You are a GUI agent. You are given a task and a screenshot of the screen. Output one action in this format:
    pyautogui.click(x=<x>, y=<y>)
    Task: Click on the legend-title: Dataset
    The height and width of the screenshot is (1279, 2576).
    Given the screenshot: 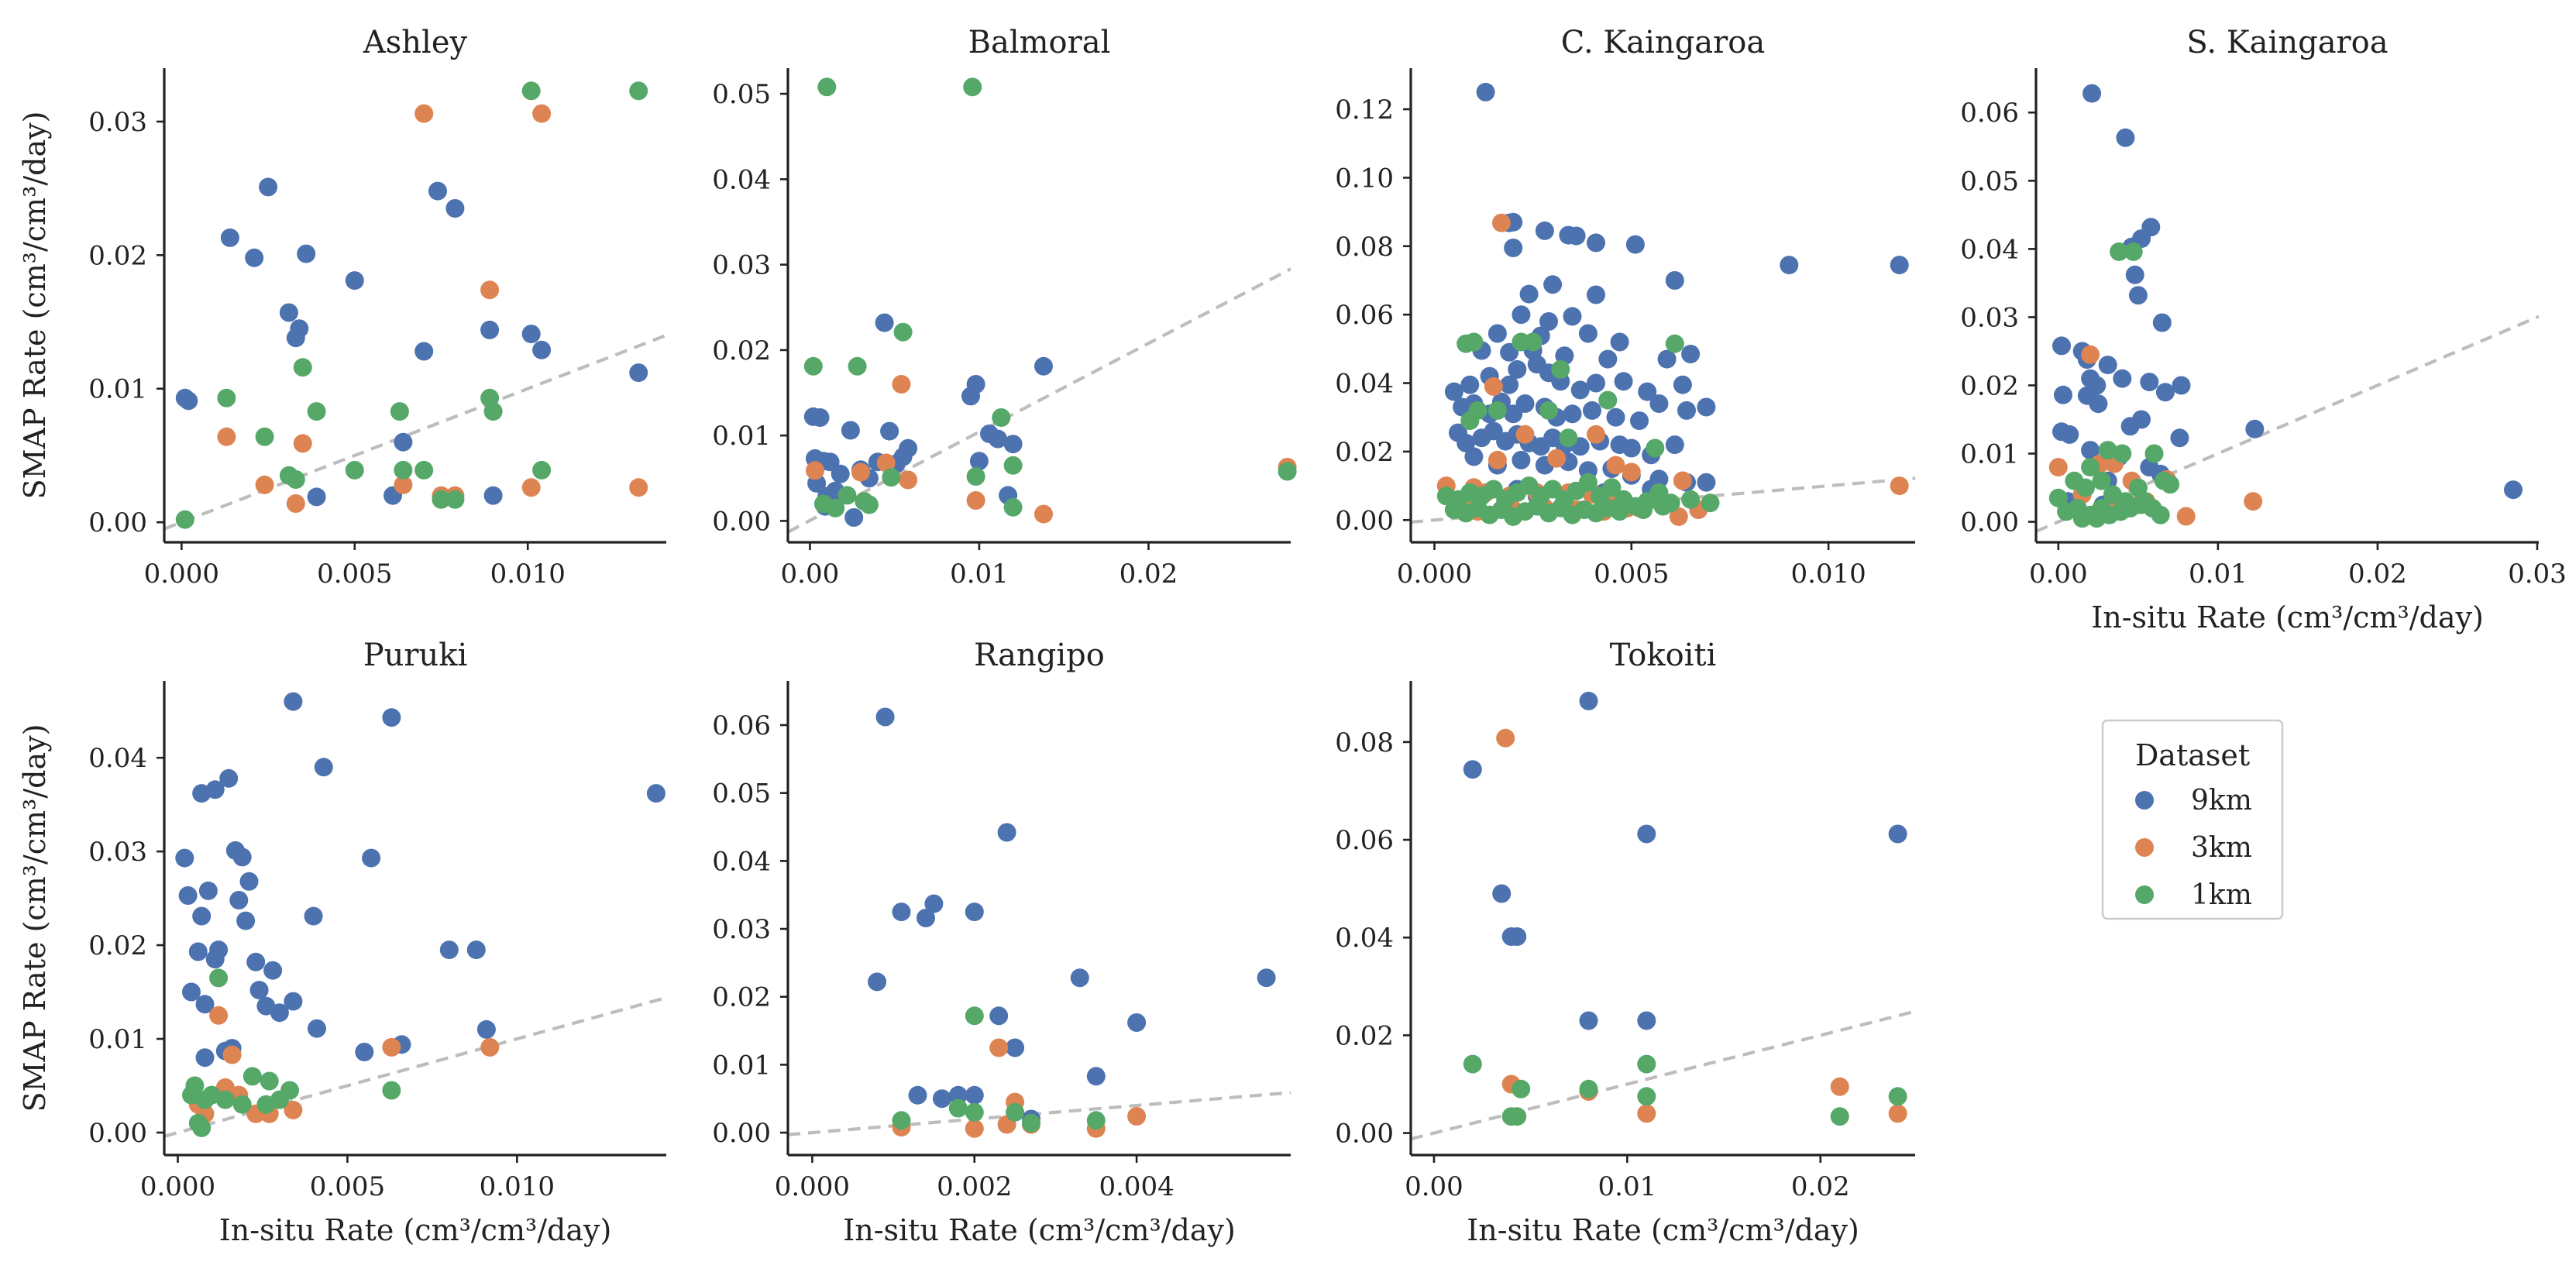 What is the action you would take?
    pyautogui.click(x=2192, y=755)
    